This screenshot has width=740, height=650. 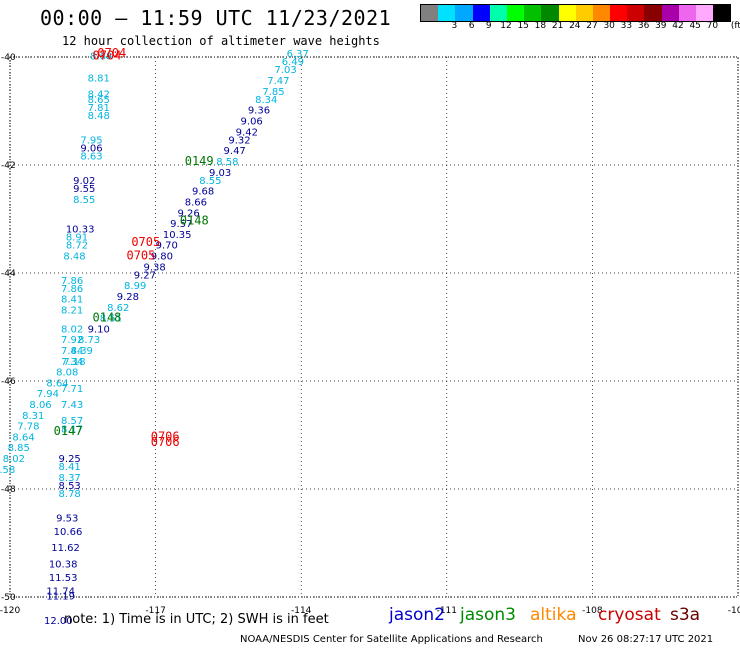 What do you see at coordinates (488, 615) in the screenshot?
I see `legend-jason3: jason3` at bounding box center [488, 615].